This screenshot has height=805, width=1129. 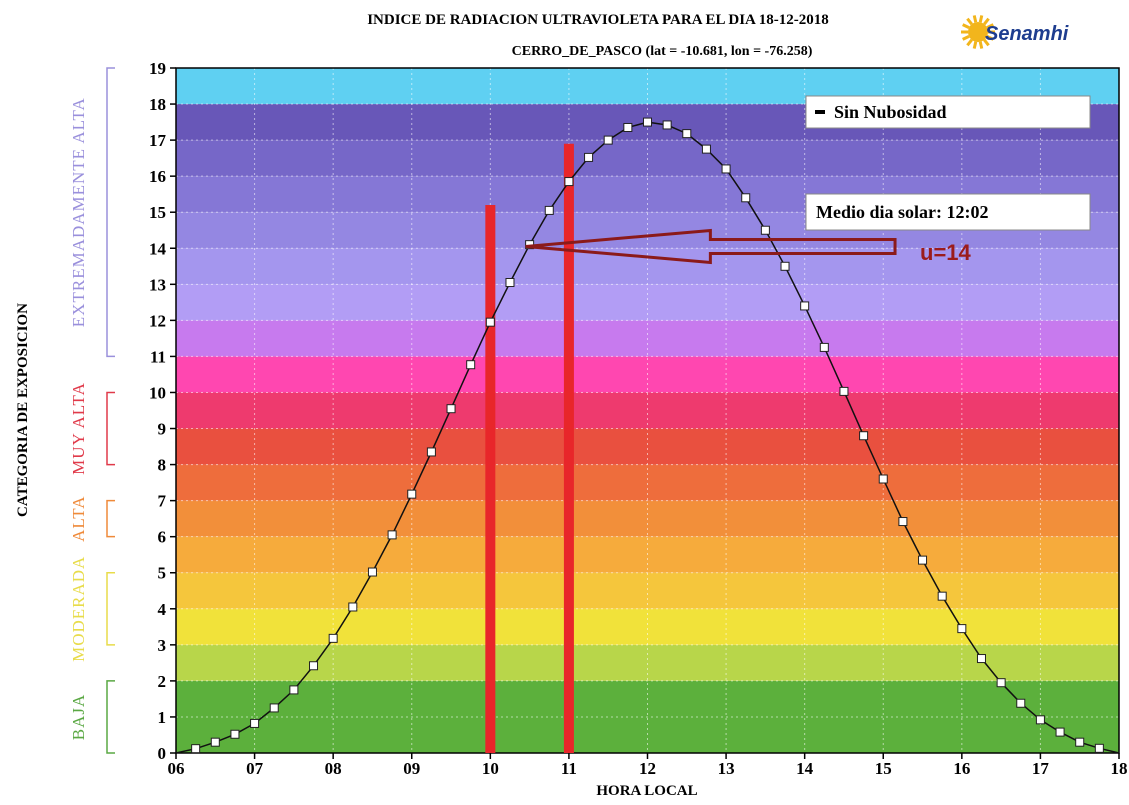 I want to click on category-label: ALTA, so click(x=78, y=518).